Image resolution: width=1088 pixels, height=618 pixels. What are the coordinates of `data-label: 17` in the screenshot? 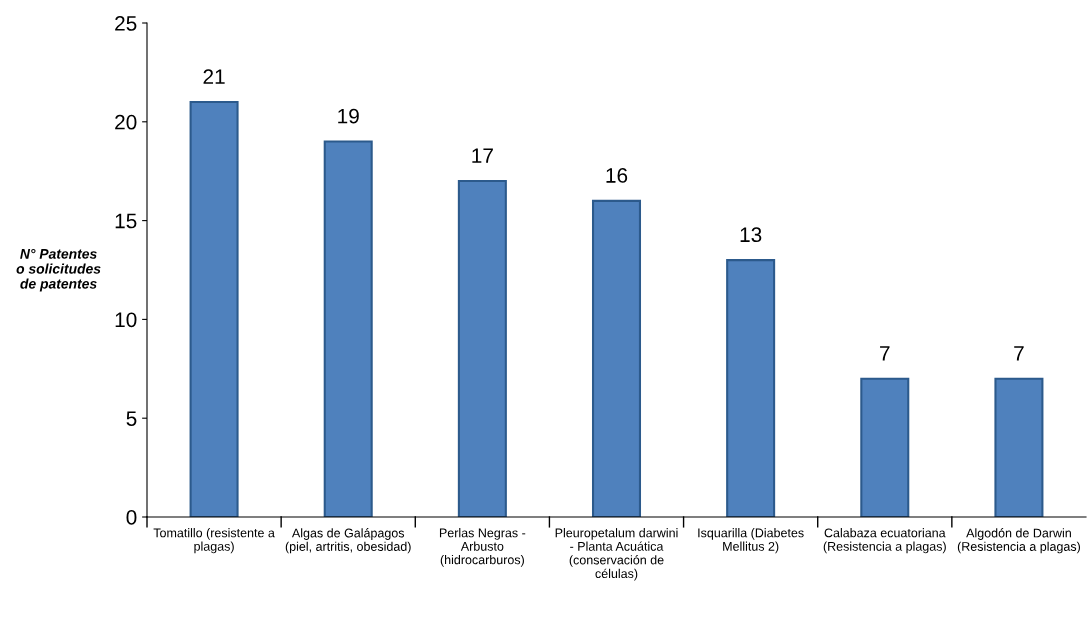 It's located at (482, 155).